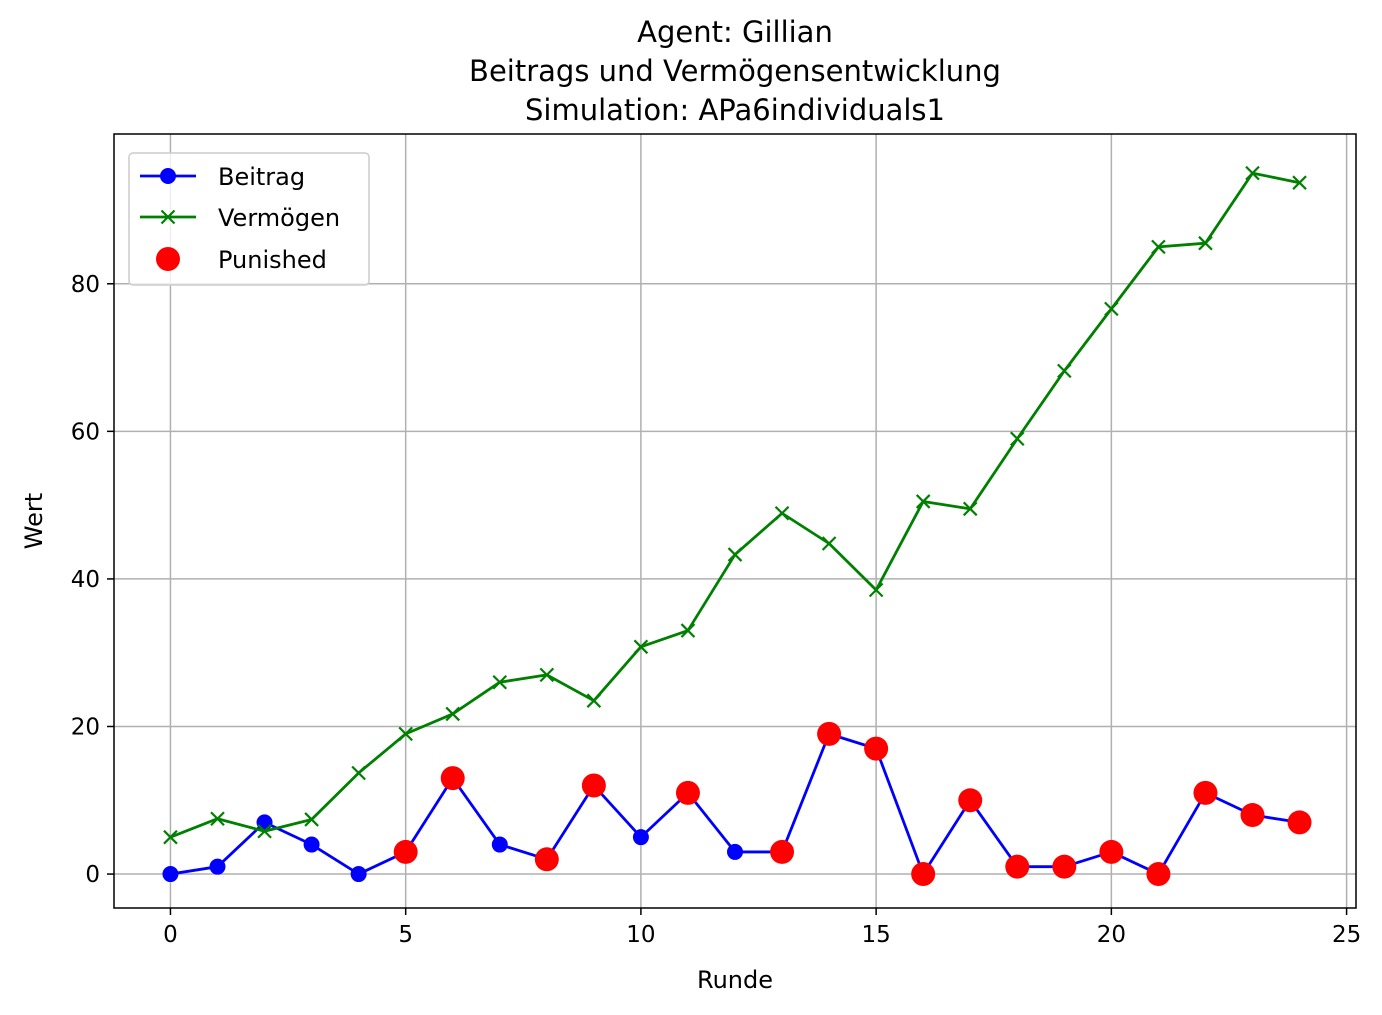 This screenshot has width=1382, height=1015. I want to click on y-tick-label: 60, so click(85, 432).